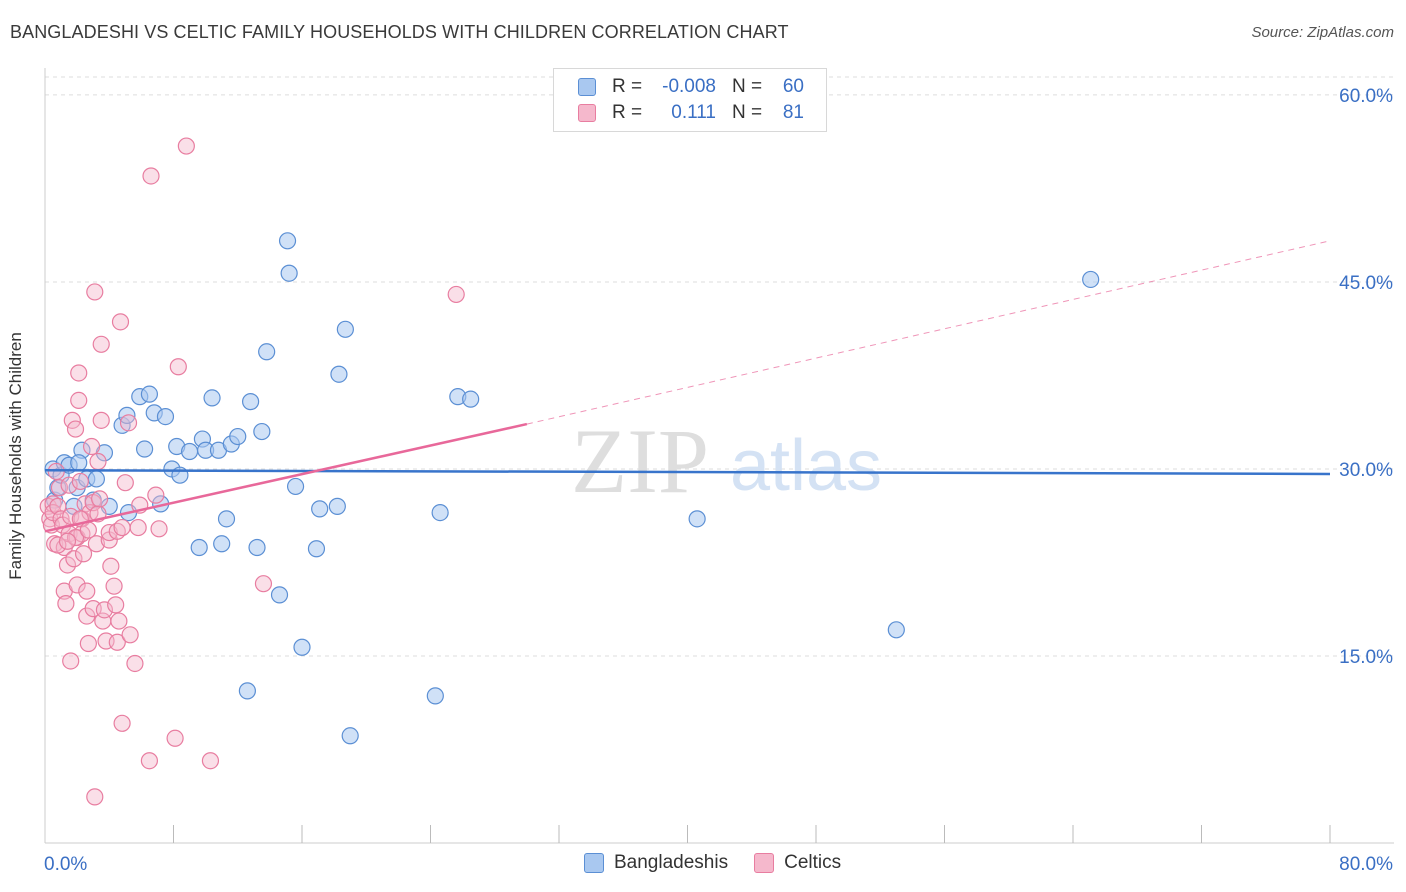 This screenshot has height=892, width=1406. What do you see at coordinates (691, 113) in the screenshot?
I see `legend-row-celtics: R = 0.111 N = 81` at bounding box center [691, 113].